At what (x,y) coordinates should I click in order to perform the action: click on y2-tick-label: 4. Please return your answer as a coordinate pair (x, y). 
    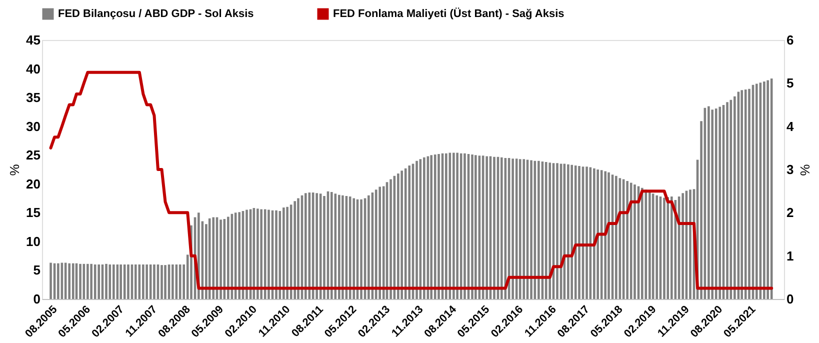
    Looking at the image, I should click on (790, 126).